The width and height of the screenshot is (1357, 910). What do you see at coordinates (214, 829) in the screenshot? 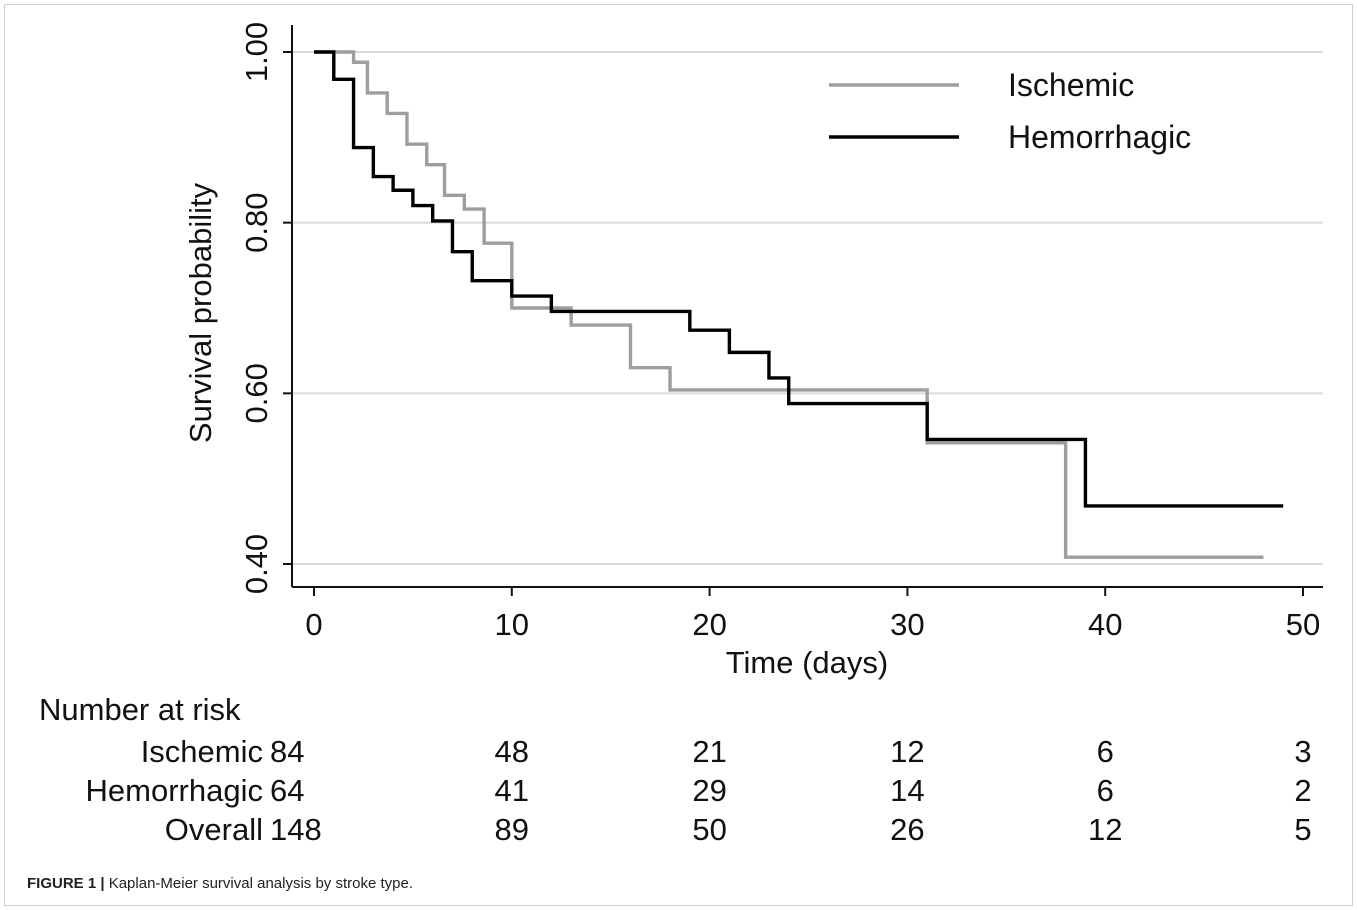
I see `risk-row-label-overall: Overall` at bounding box center [214, 829].